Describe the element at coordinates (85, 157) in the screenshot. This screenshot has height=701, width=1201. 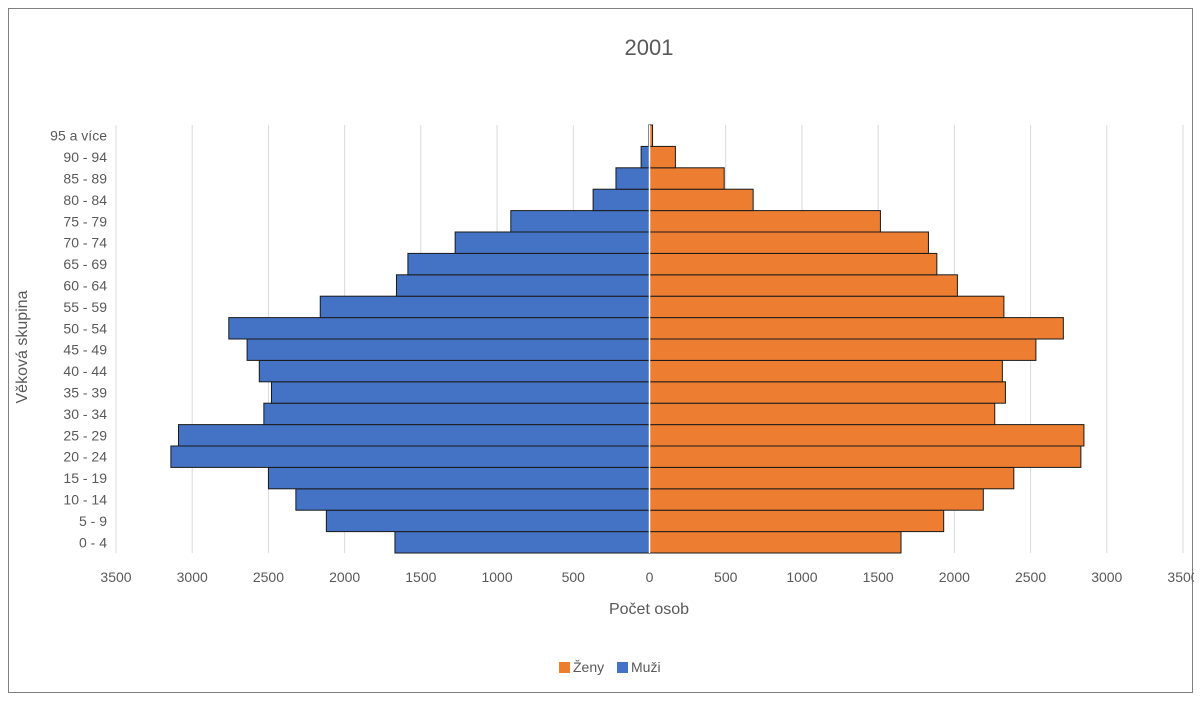
I see `y-tick-label: 90 - 94` at that location.